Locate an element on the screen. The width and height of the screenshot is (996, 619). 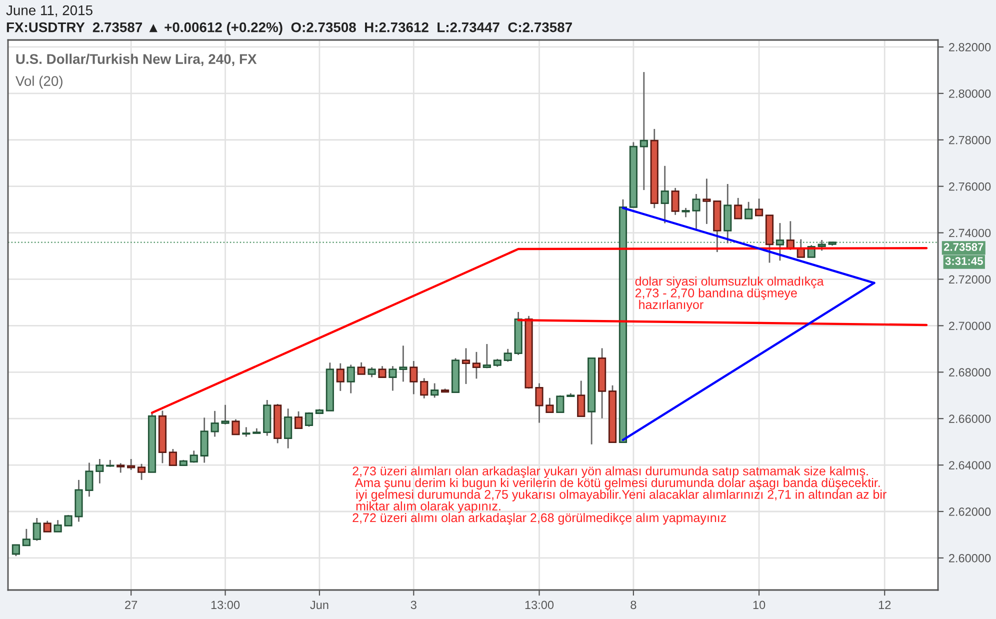
ref-line-label: 2.73587 is located at coordinates (964, 247).